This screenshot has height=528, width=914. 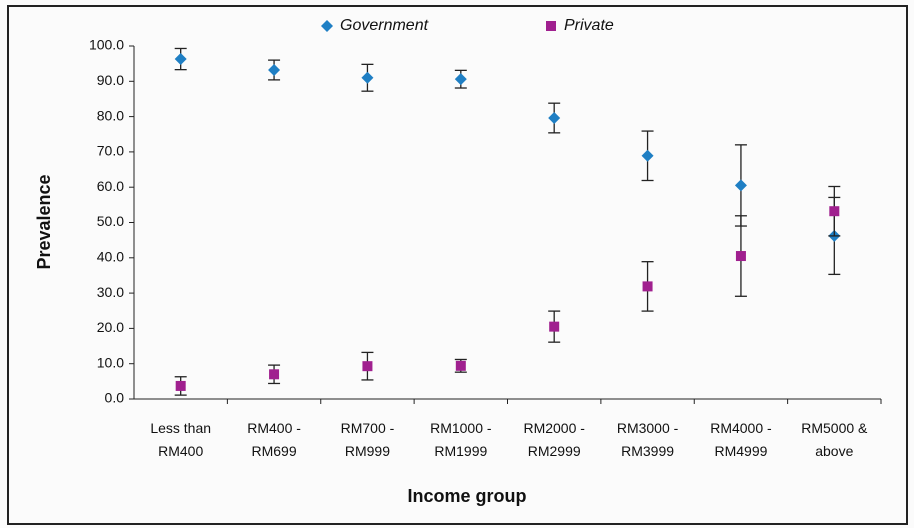 What do you see at coordinates (466, 496) in the screenshot?
I see `x-axis-title: Income group` at bounding box center [466, 496].